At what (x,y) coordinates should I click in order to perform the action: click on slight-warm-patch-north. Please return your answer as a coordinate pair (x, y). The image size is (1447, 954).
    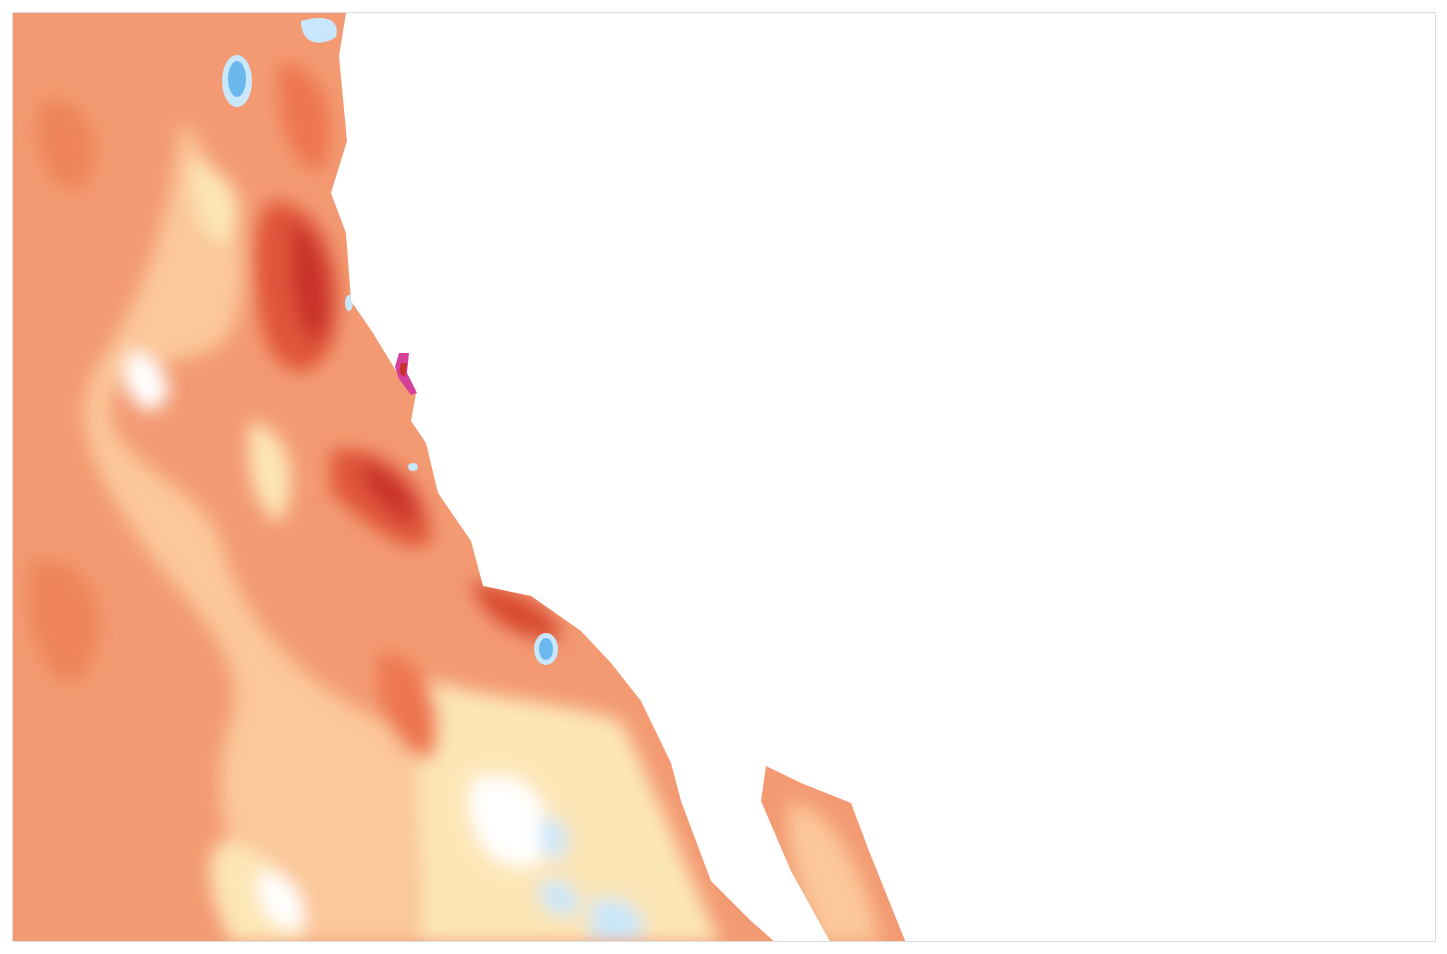
    Looking at the image, I should click on (215, 202).